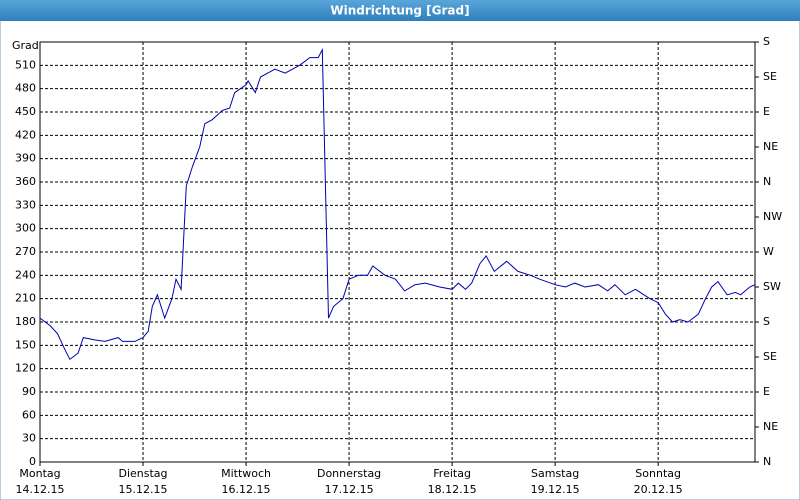  I want to click on y-tick-label: 480, so click(25, 88).